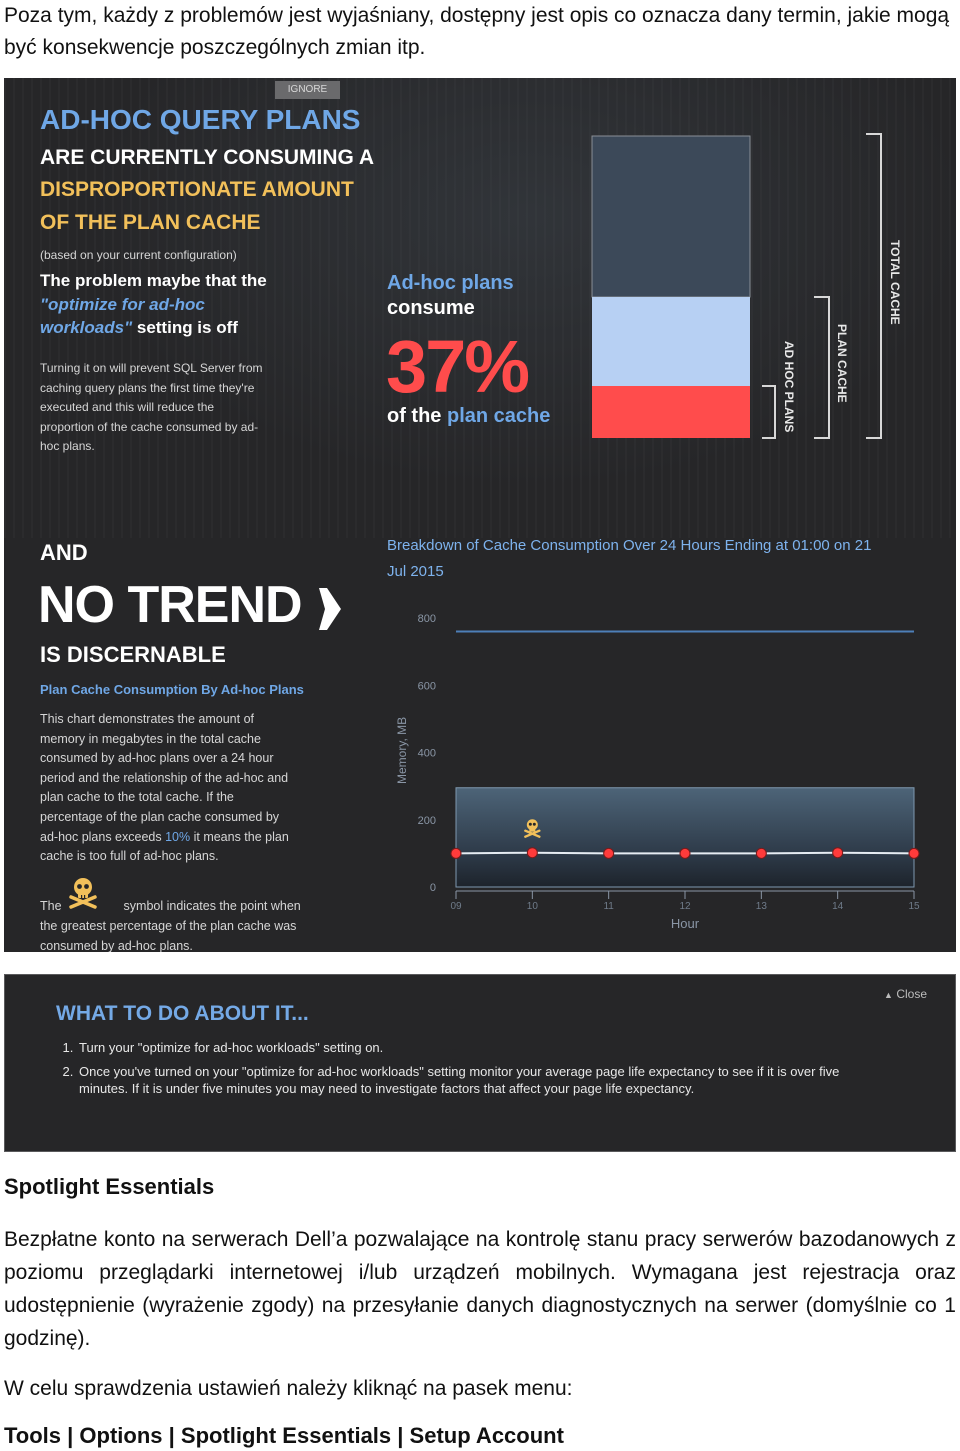 The height and width of the screenshot is (1451, 960). Describe the element at coordinates (427, 619) in the screenshot. I see `y-tick-label: 800` at that location.